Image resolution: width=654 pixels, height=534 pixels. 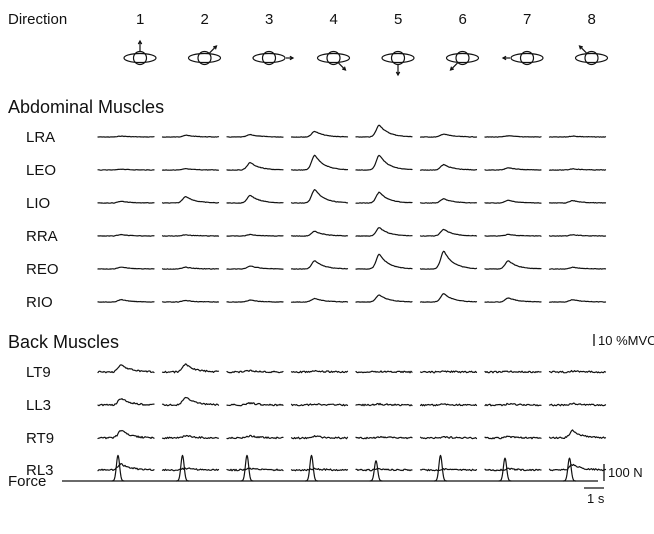 What do you see at coordinates (205, 19) in the screenshot?
I see `direction-number-2: 2` at bounding box center [205, 19].